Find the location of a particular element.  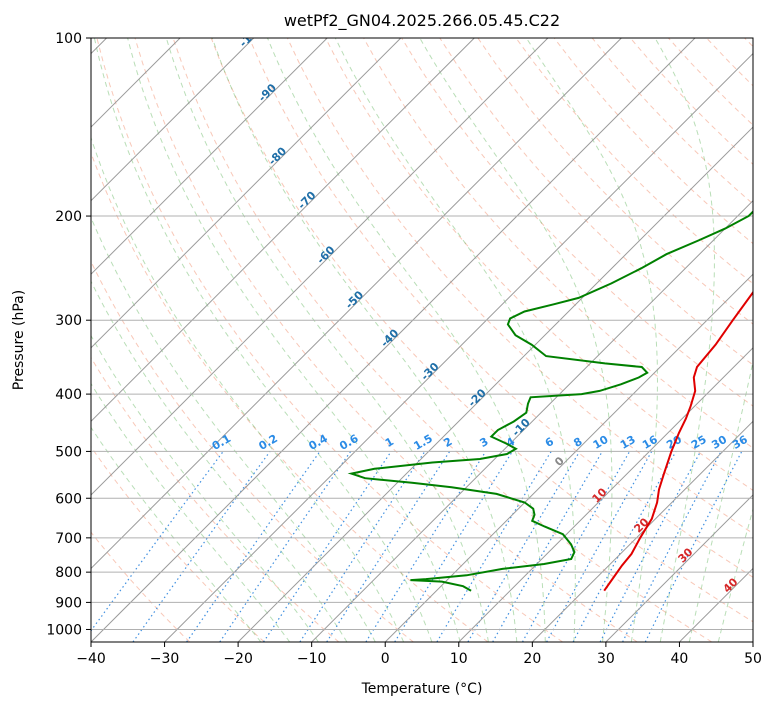

y-tick-label: 600 is located at coordinates (68, 499).